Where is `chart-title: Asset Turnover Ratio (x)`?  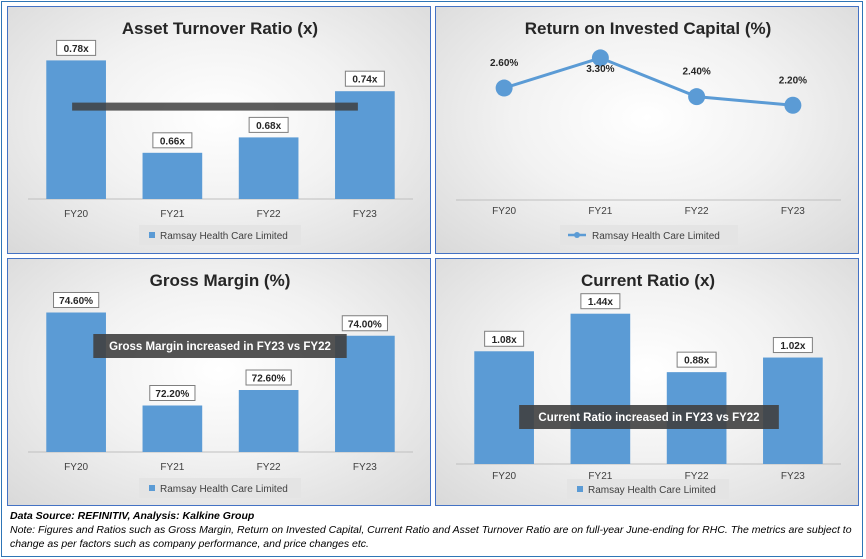 chart-title: Asset Turnover Ratio (x) is located at coordinates (220, 28).